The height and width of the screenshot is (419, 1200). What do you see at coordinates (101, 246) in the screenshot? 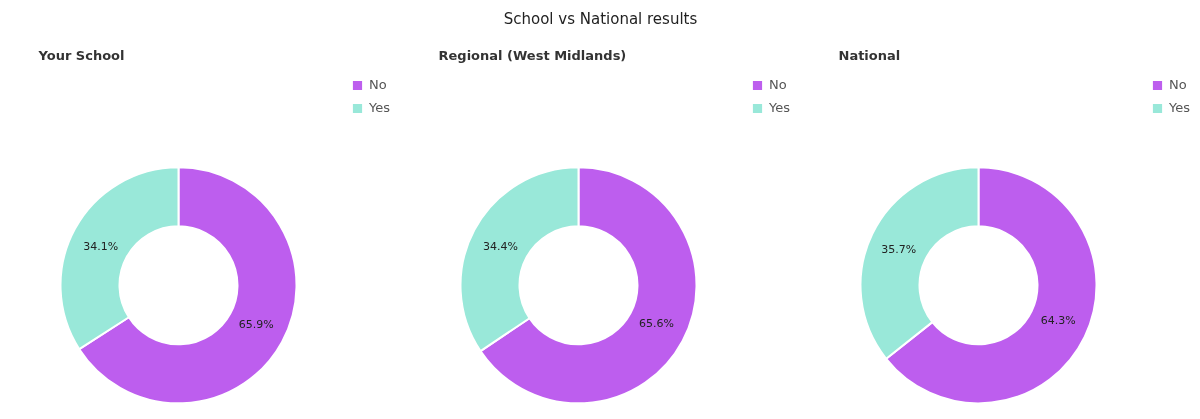
I see `data-label: 34.1%` at bounding box center [101, 246].